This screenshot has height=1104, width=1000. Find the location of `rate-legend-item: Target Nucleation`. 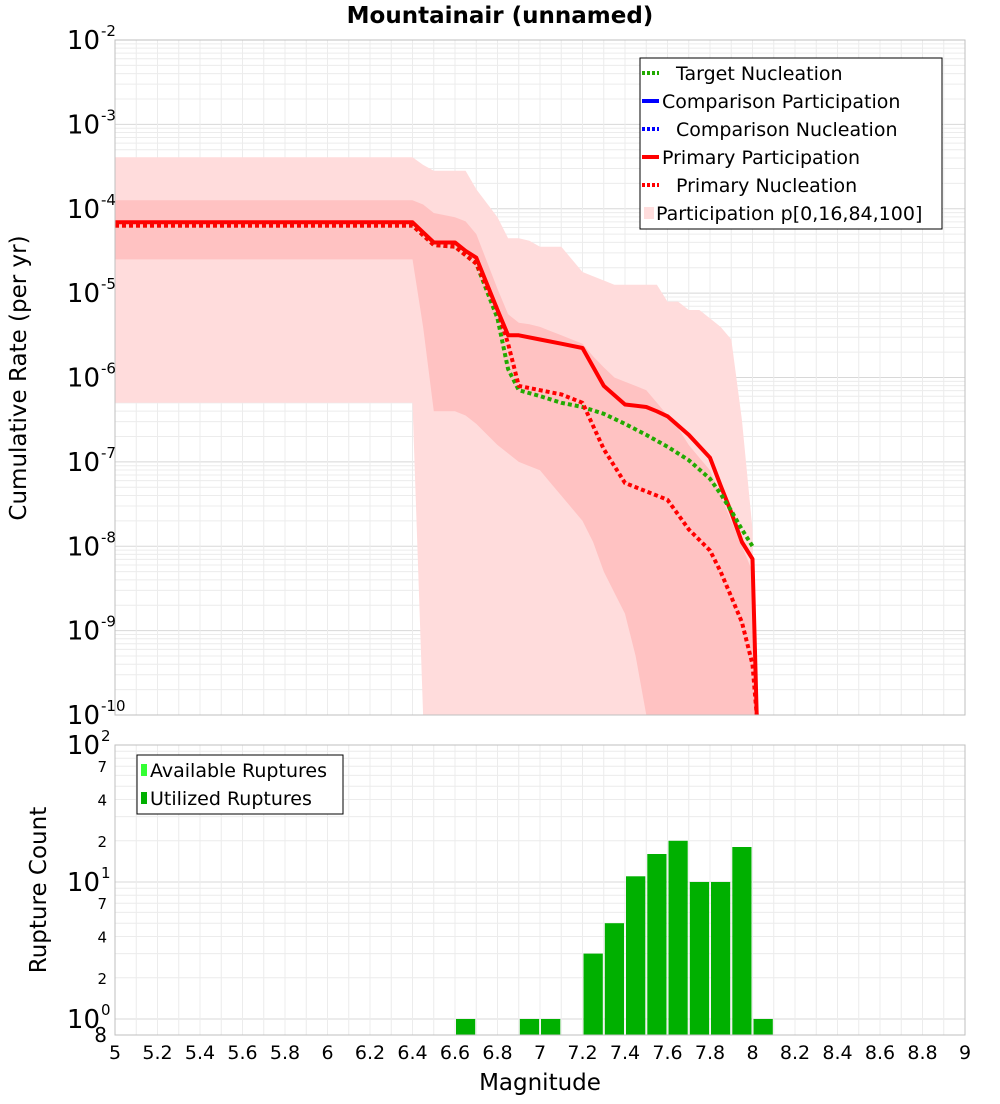

rate-legend-item: Target Nucleation is located at coordinates (742, 74).